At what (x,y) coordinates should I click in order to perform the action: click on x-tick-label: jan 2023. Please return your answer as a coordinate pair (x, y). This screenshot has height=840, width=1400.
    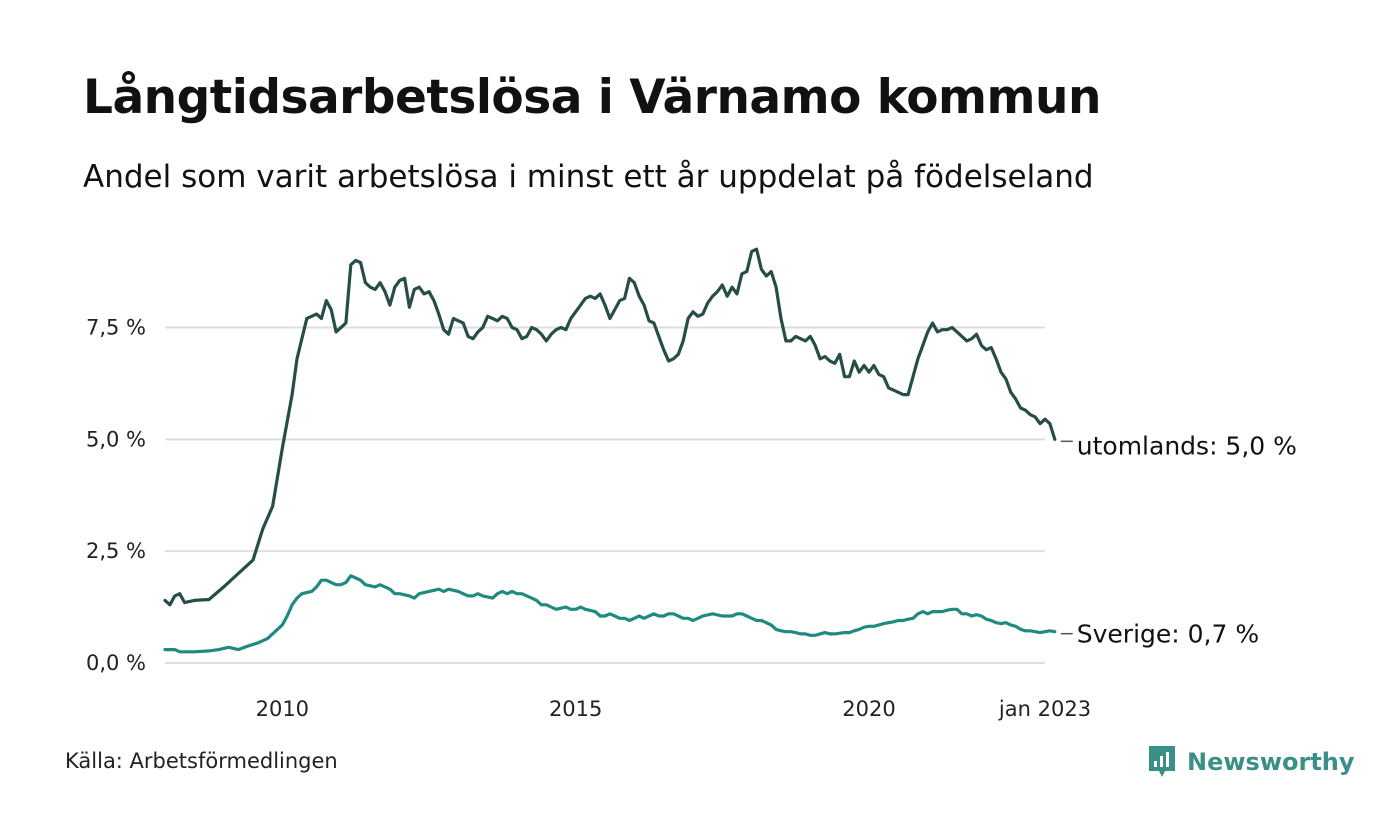
    Looking at the image, I should click on (1044, 709).